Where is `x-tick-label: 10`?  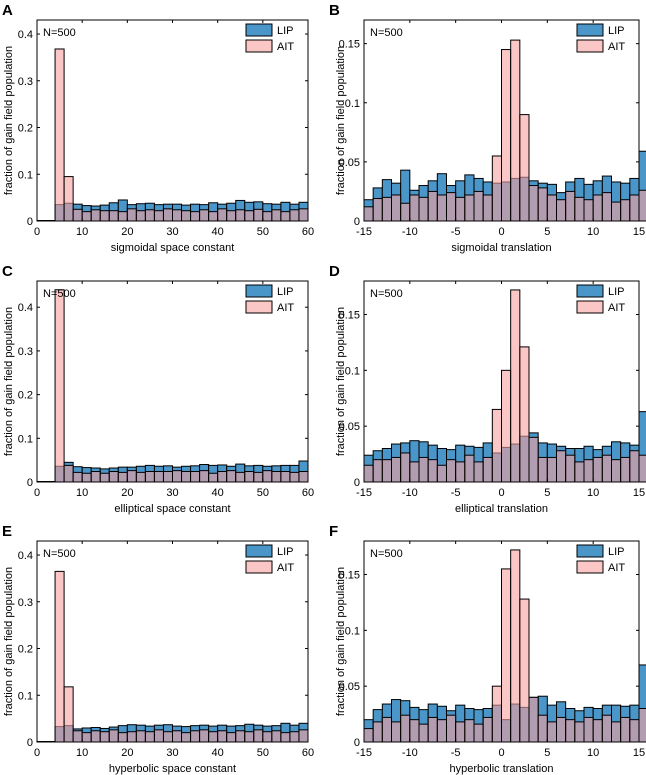
x-tick-label: 10 is located at coordinates (593, 493).